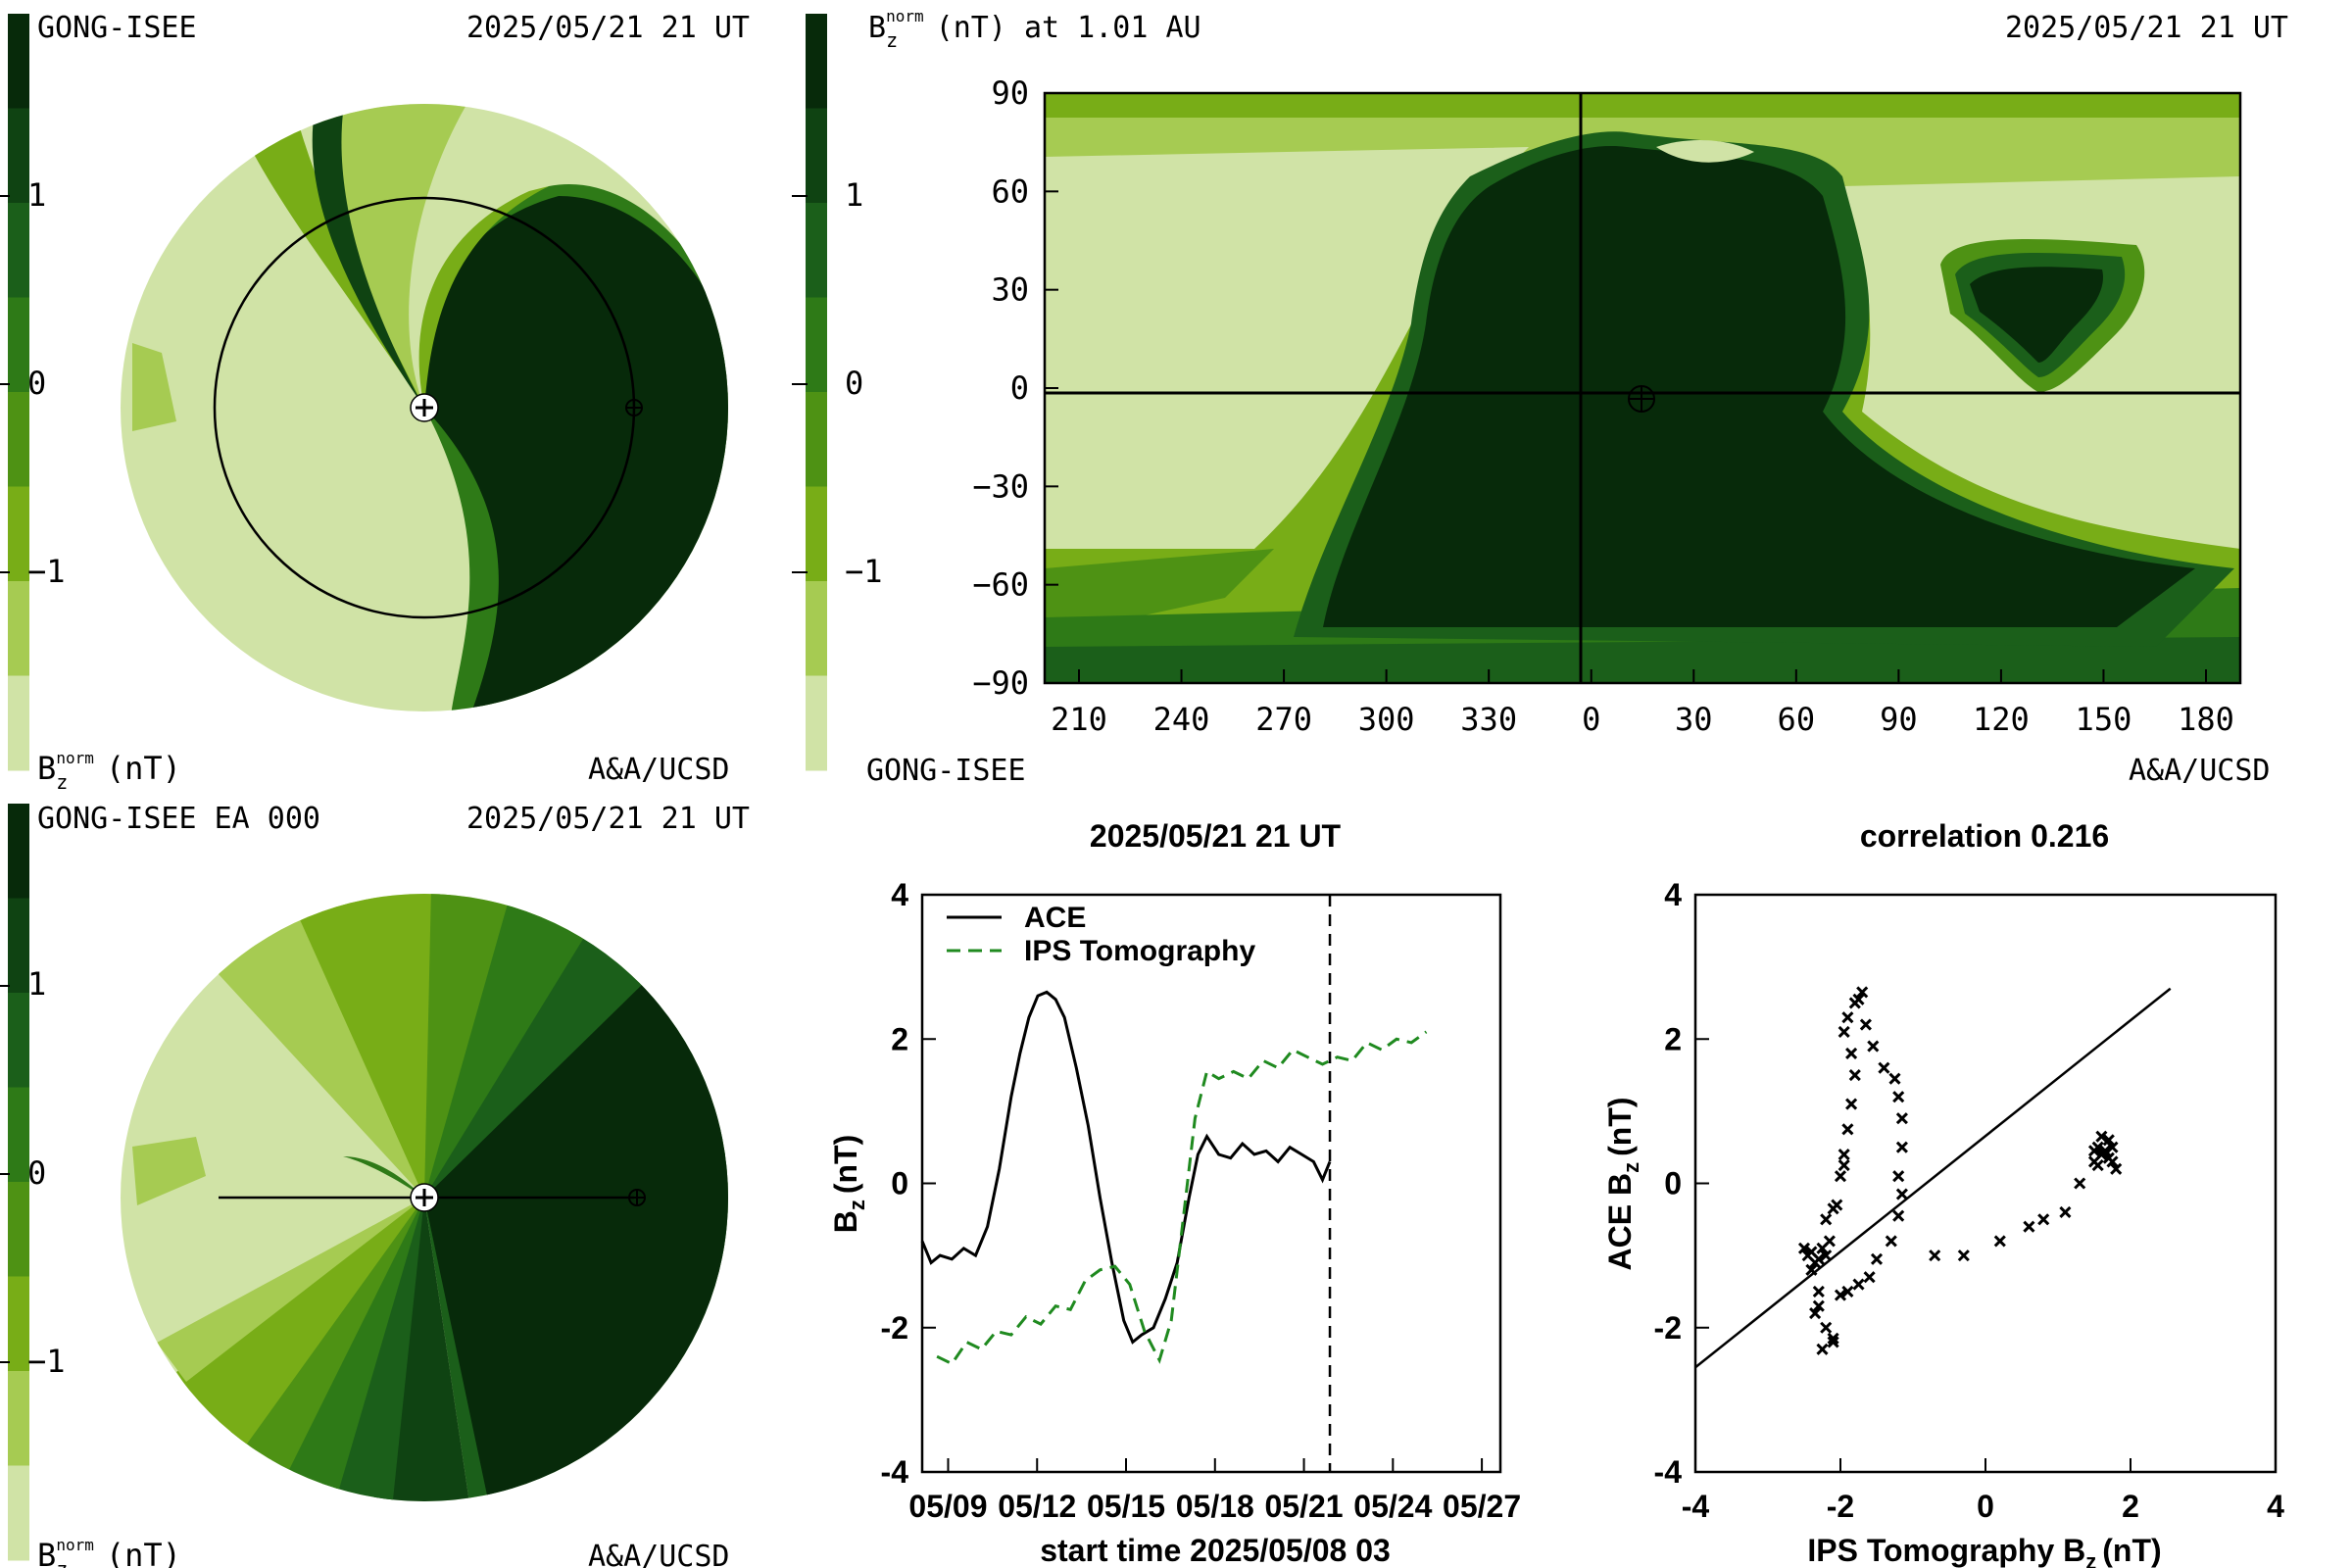  What do you see at coordinates (854, 383) in the screenshot?
I see `colorbar-tick-label: 0` at bounding box center [854, 383].